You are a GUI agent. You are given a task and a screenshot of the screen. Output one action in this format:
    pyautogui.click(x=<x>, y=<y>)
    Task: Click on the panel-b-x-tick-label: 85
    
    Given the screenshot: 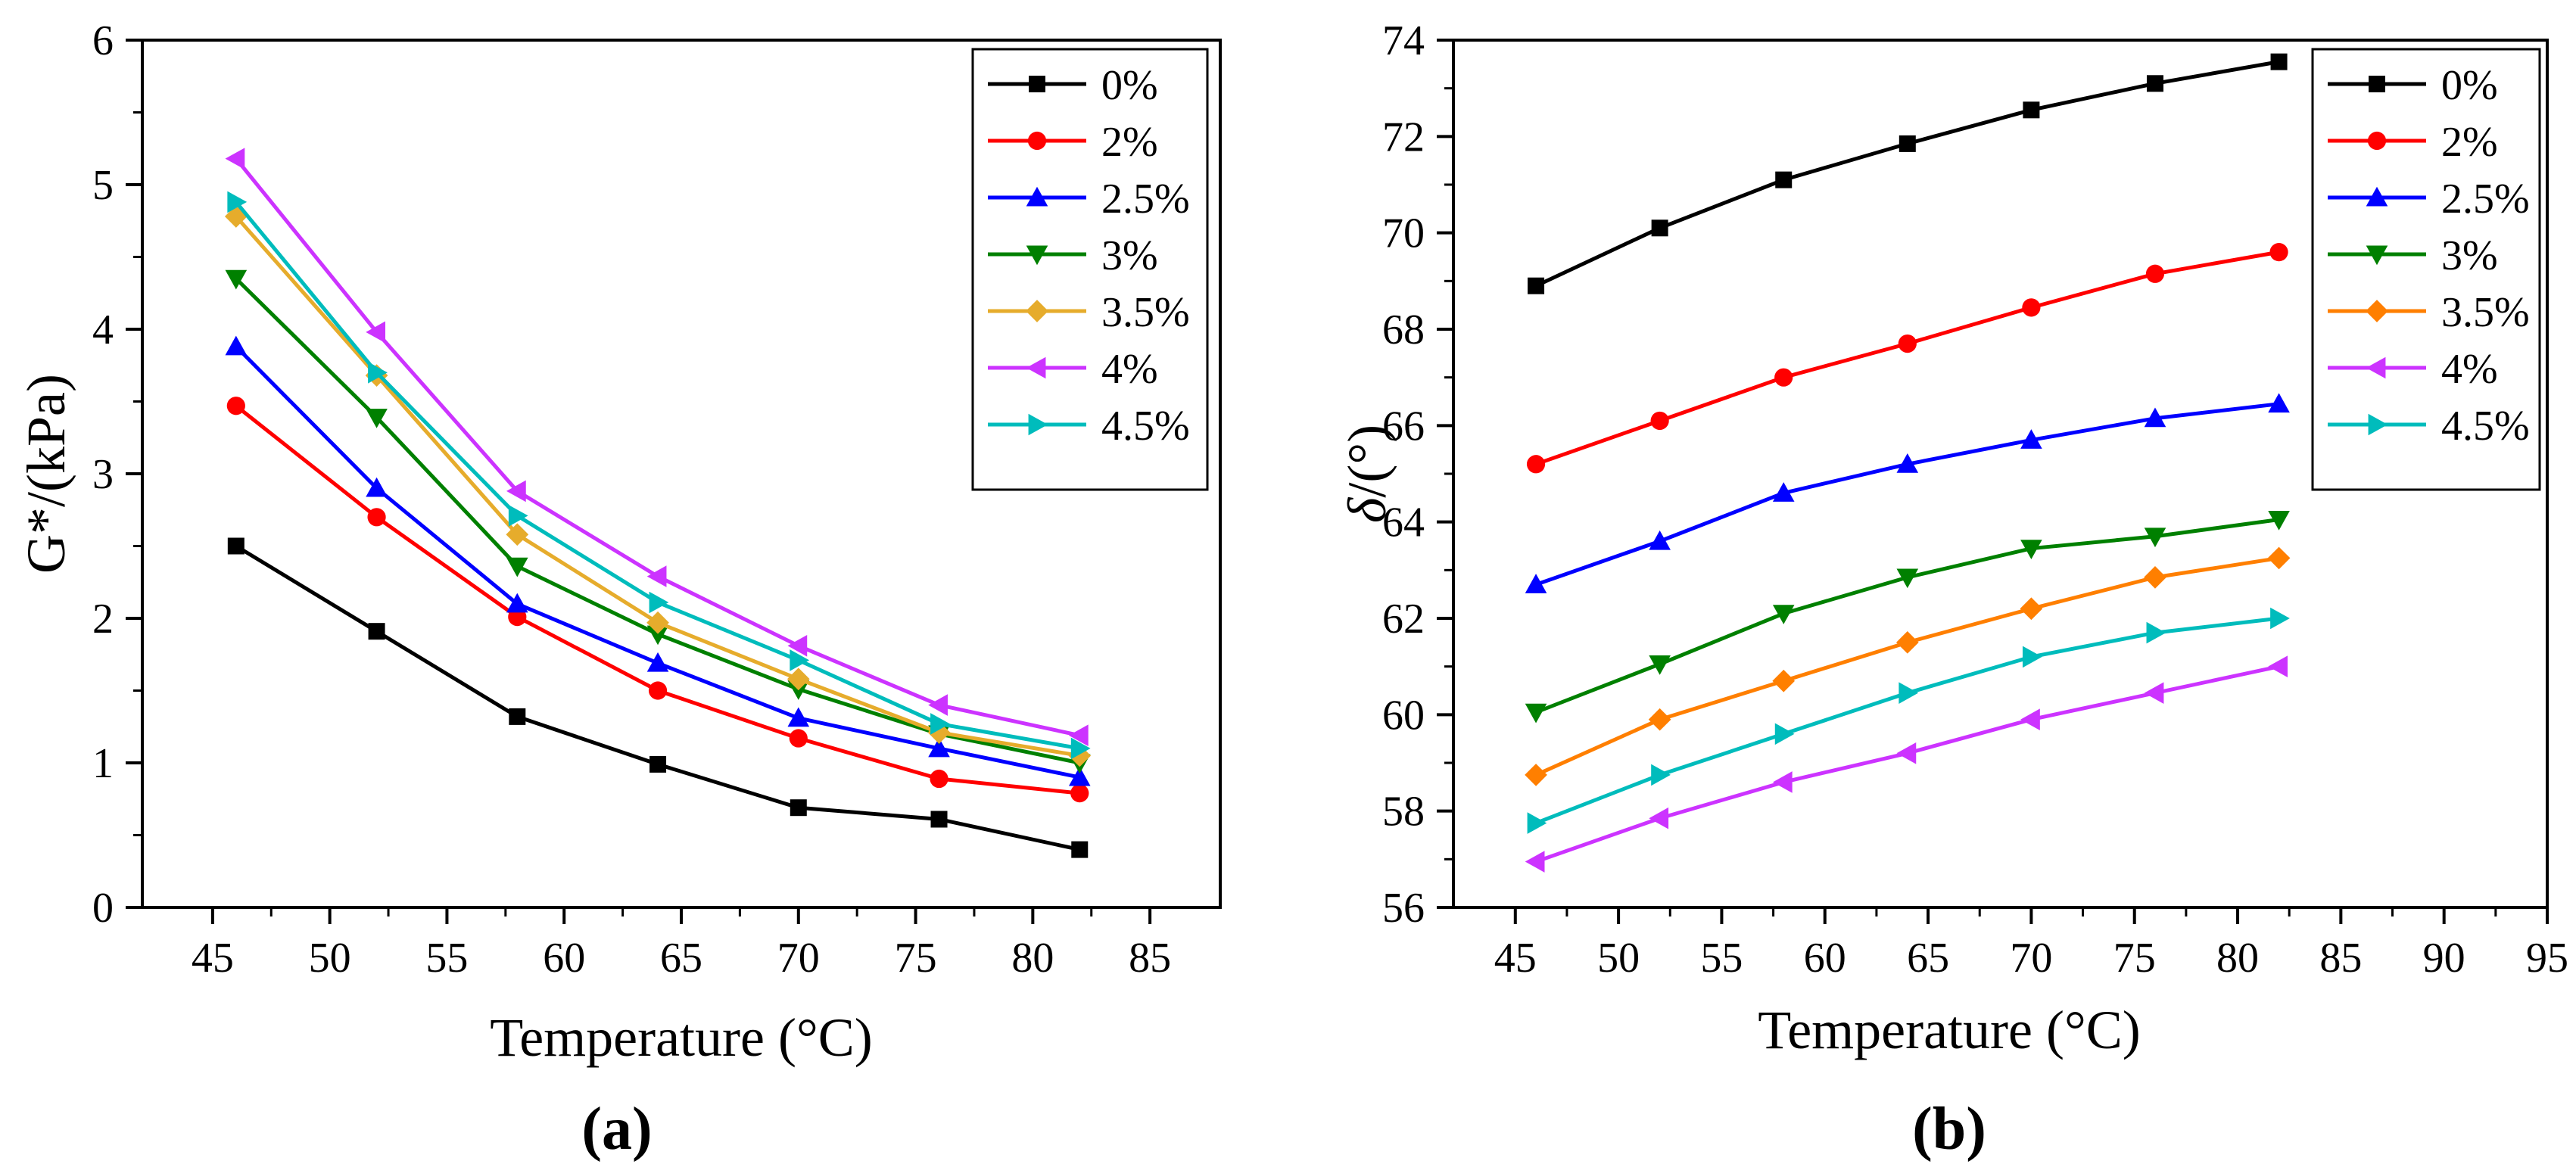 What is the action you would take?
    pyautogui.click(x=2340, y=958)
    